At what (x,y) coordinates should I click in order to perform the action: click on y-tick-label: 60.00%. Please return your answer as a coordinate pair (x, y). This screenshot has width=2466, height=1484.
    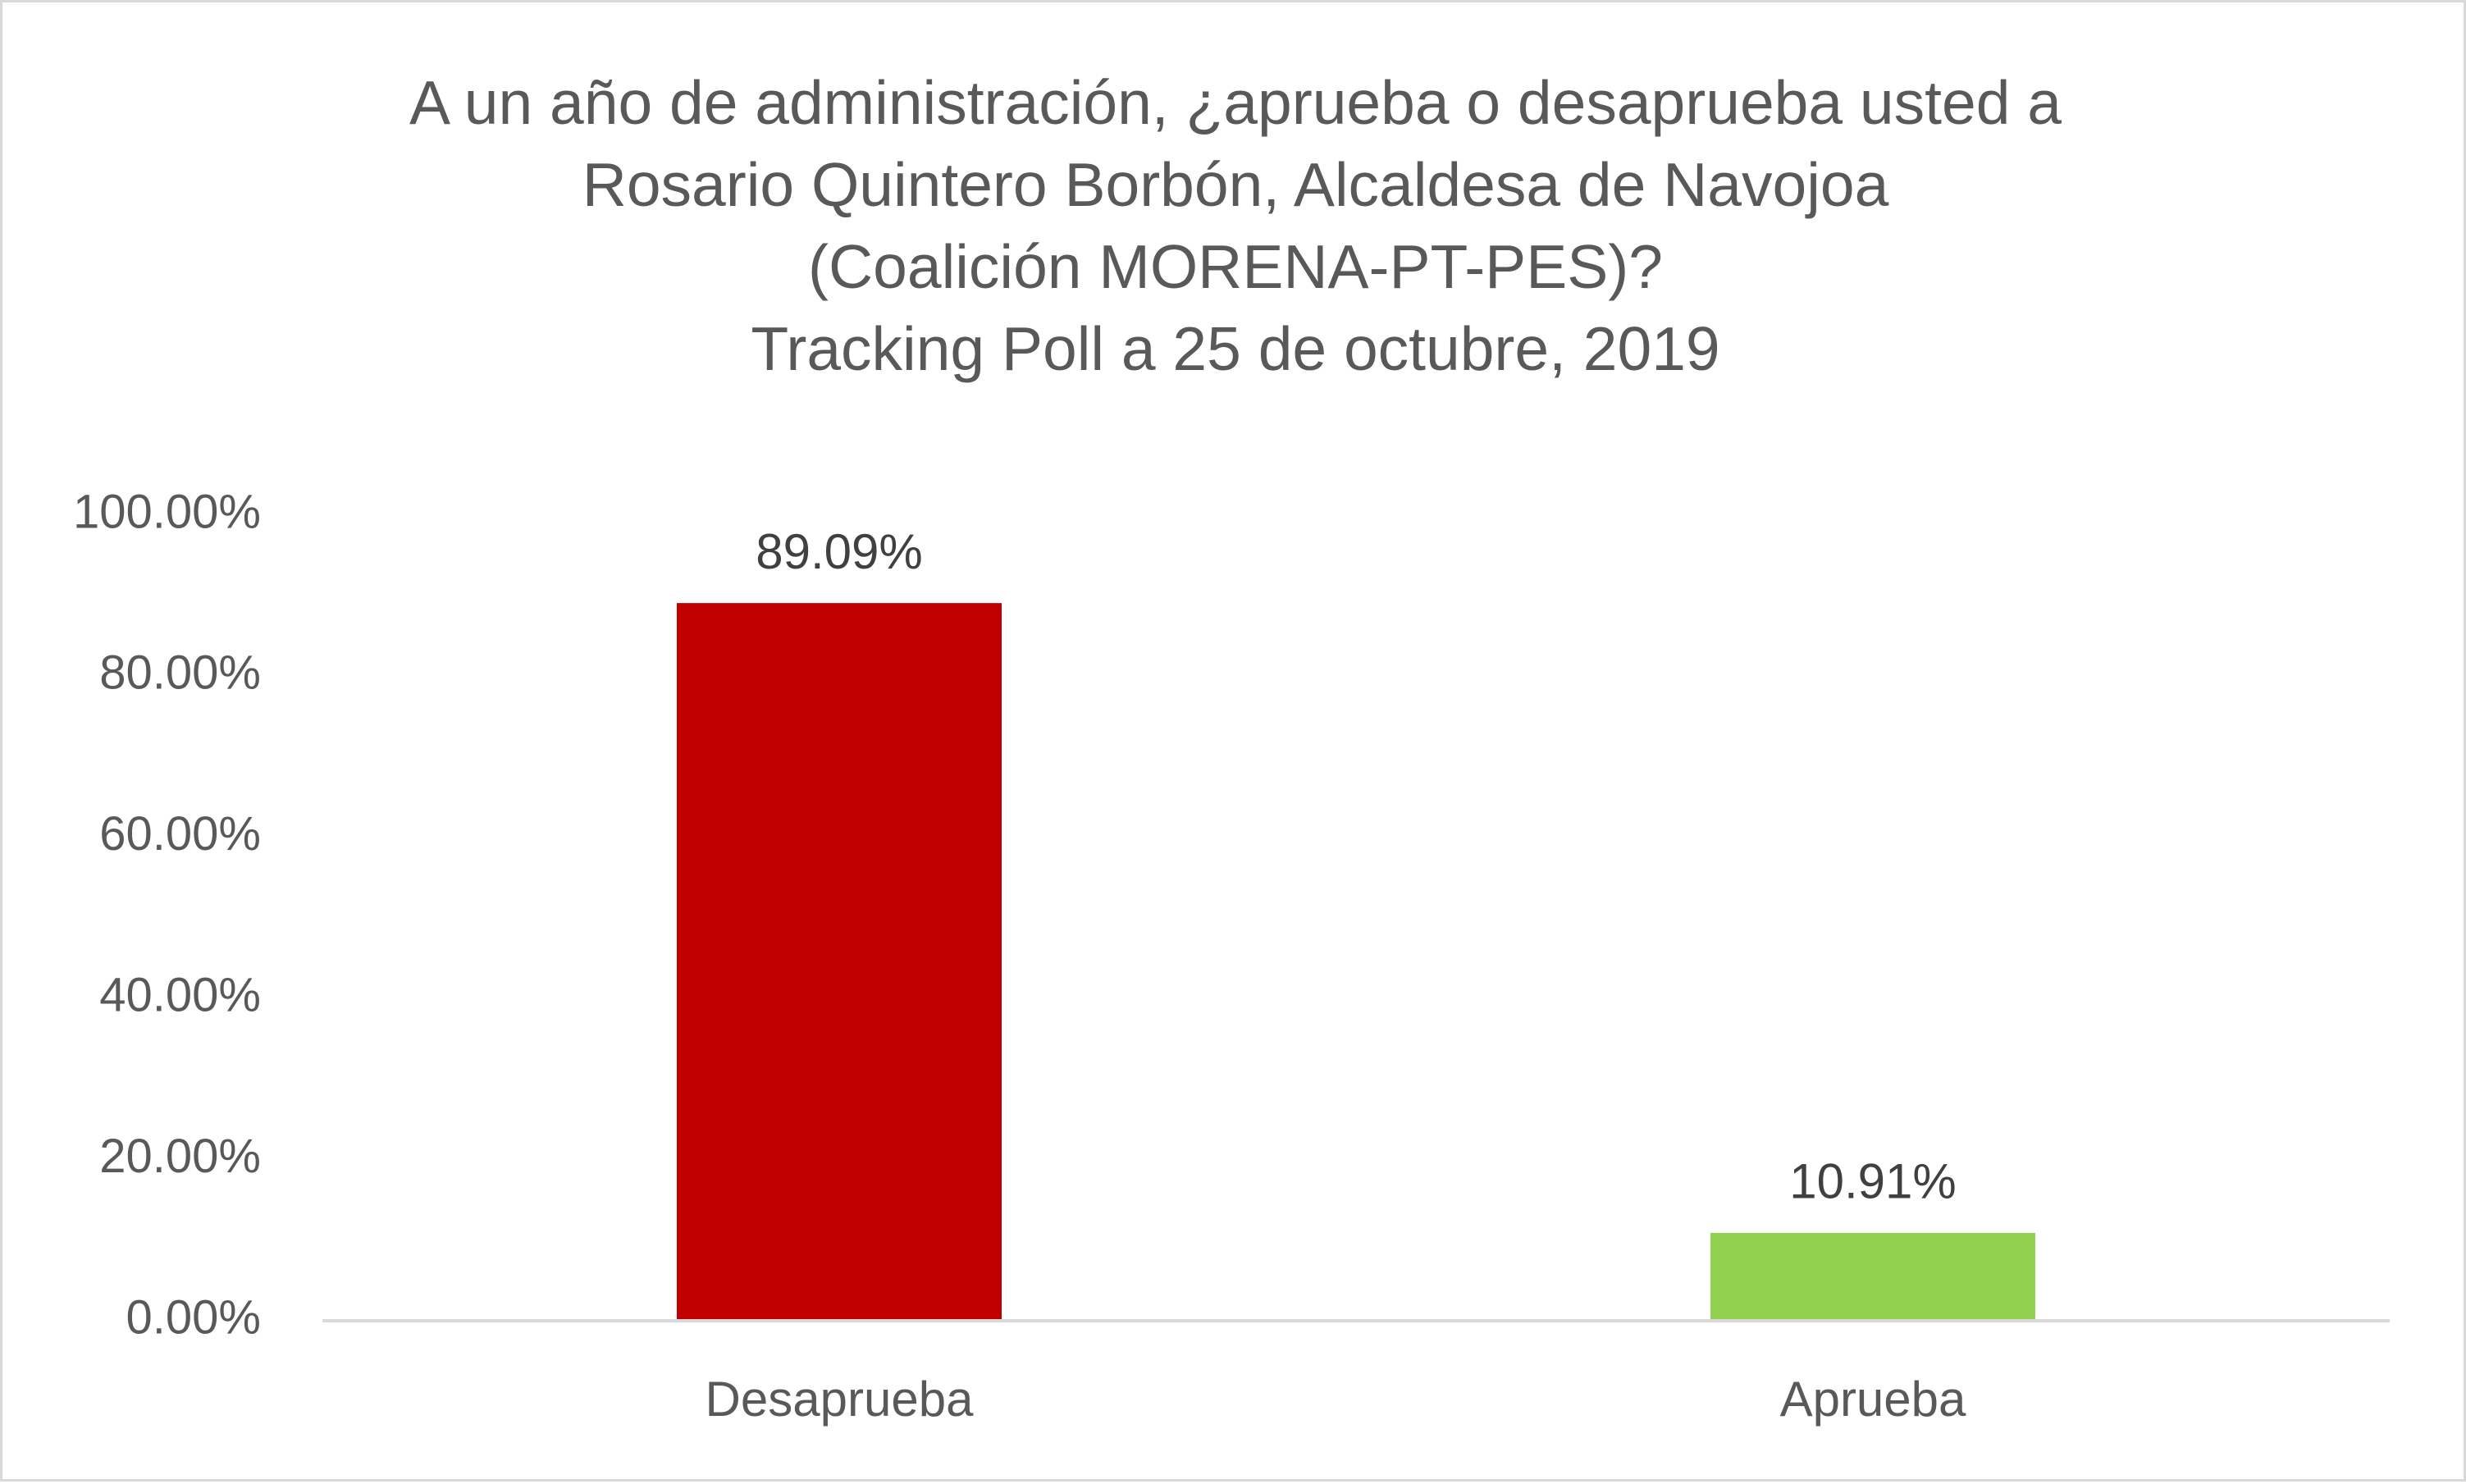
    Looking at the image, I should click on (180, 834).